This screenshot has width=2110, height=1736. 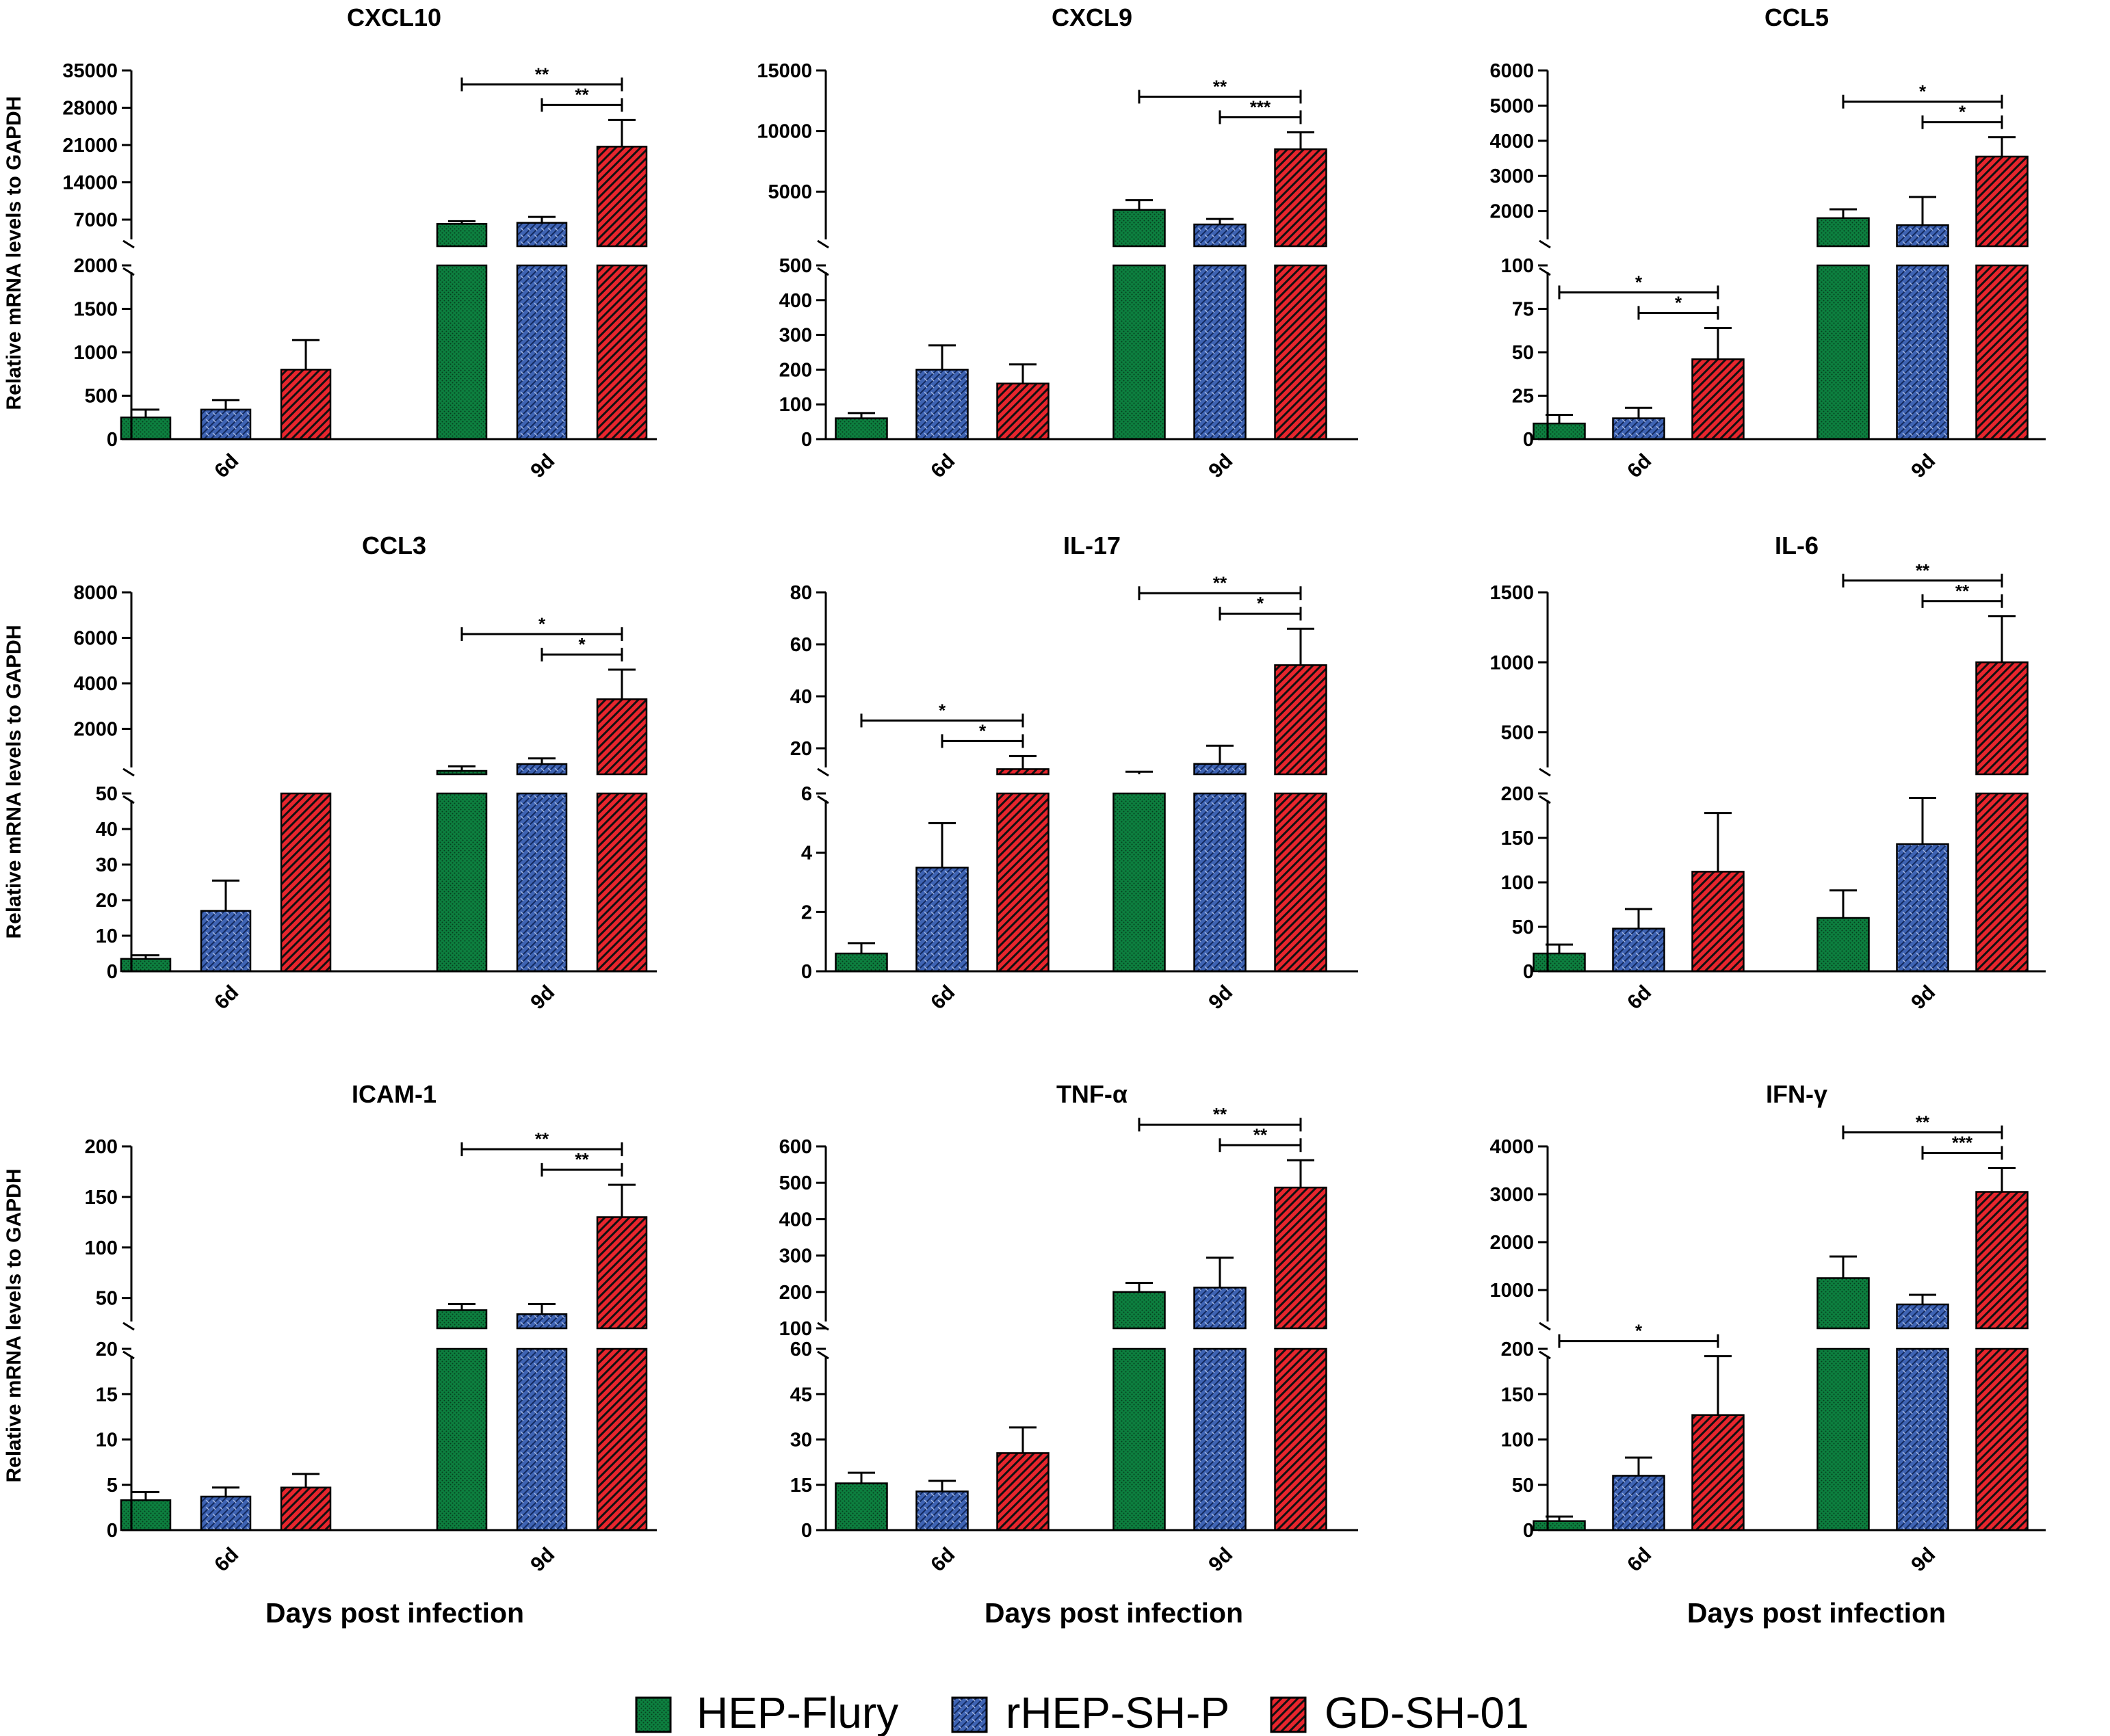 What do you see at coordinates (1767, 772) in the screenshot?
I see `chart-il-6: IL-6 6d 9d 0 50 100 150 200 500 1000 1500 ** **` at bounding box center [1767, 772].